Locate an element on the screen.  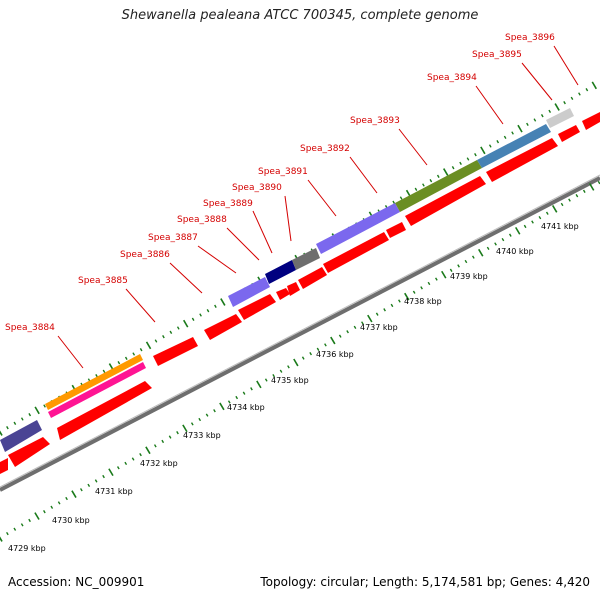
gene-block-steel-blue is located at coordinates (514, 146).